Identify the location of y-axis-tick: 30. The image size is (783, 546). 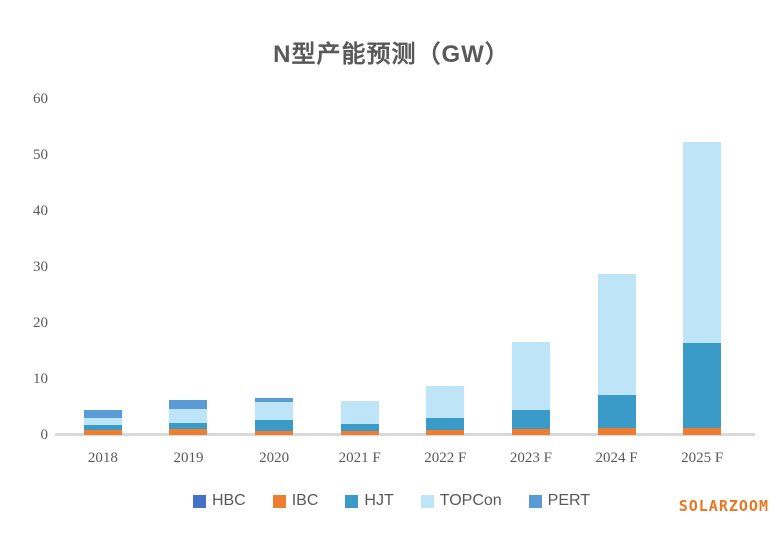
(40, 267).